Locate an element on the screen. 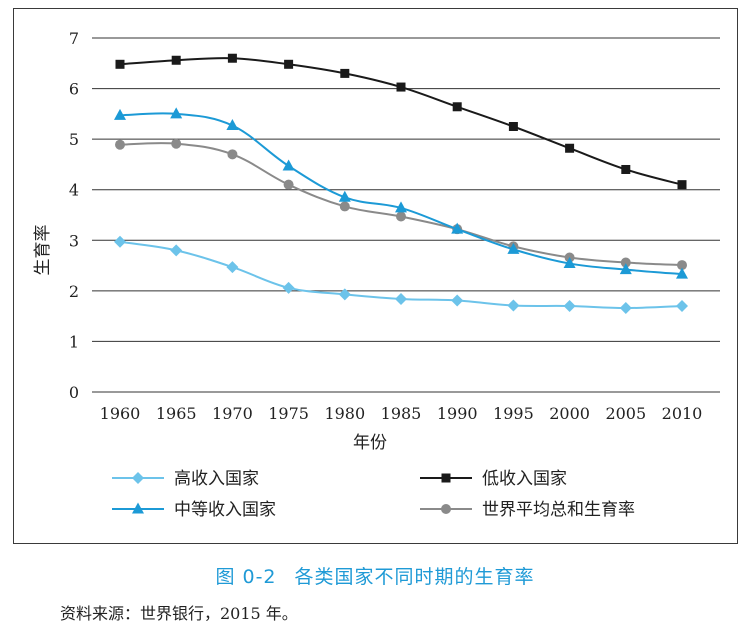 This screenshot has width=750, height=642. y-tick-label: 5 is located at coordinates (74, 139).